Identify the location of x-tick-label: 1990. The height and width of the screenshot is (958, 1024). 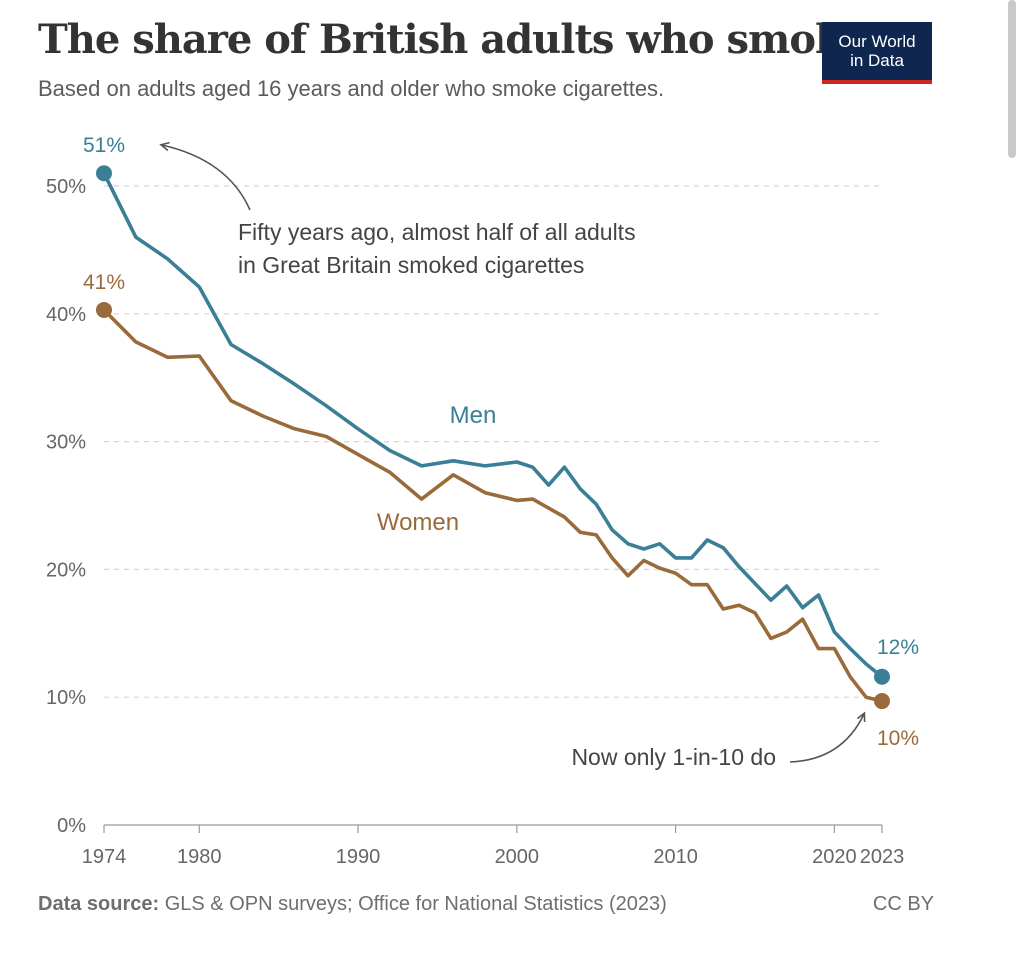
(358, 857).